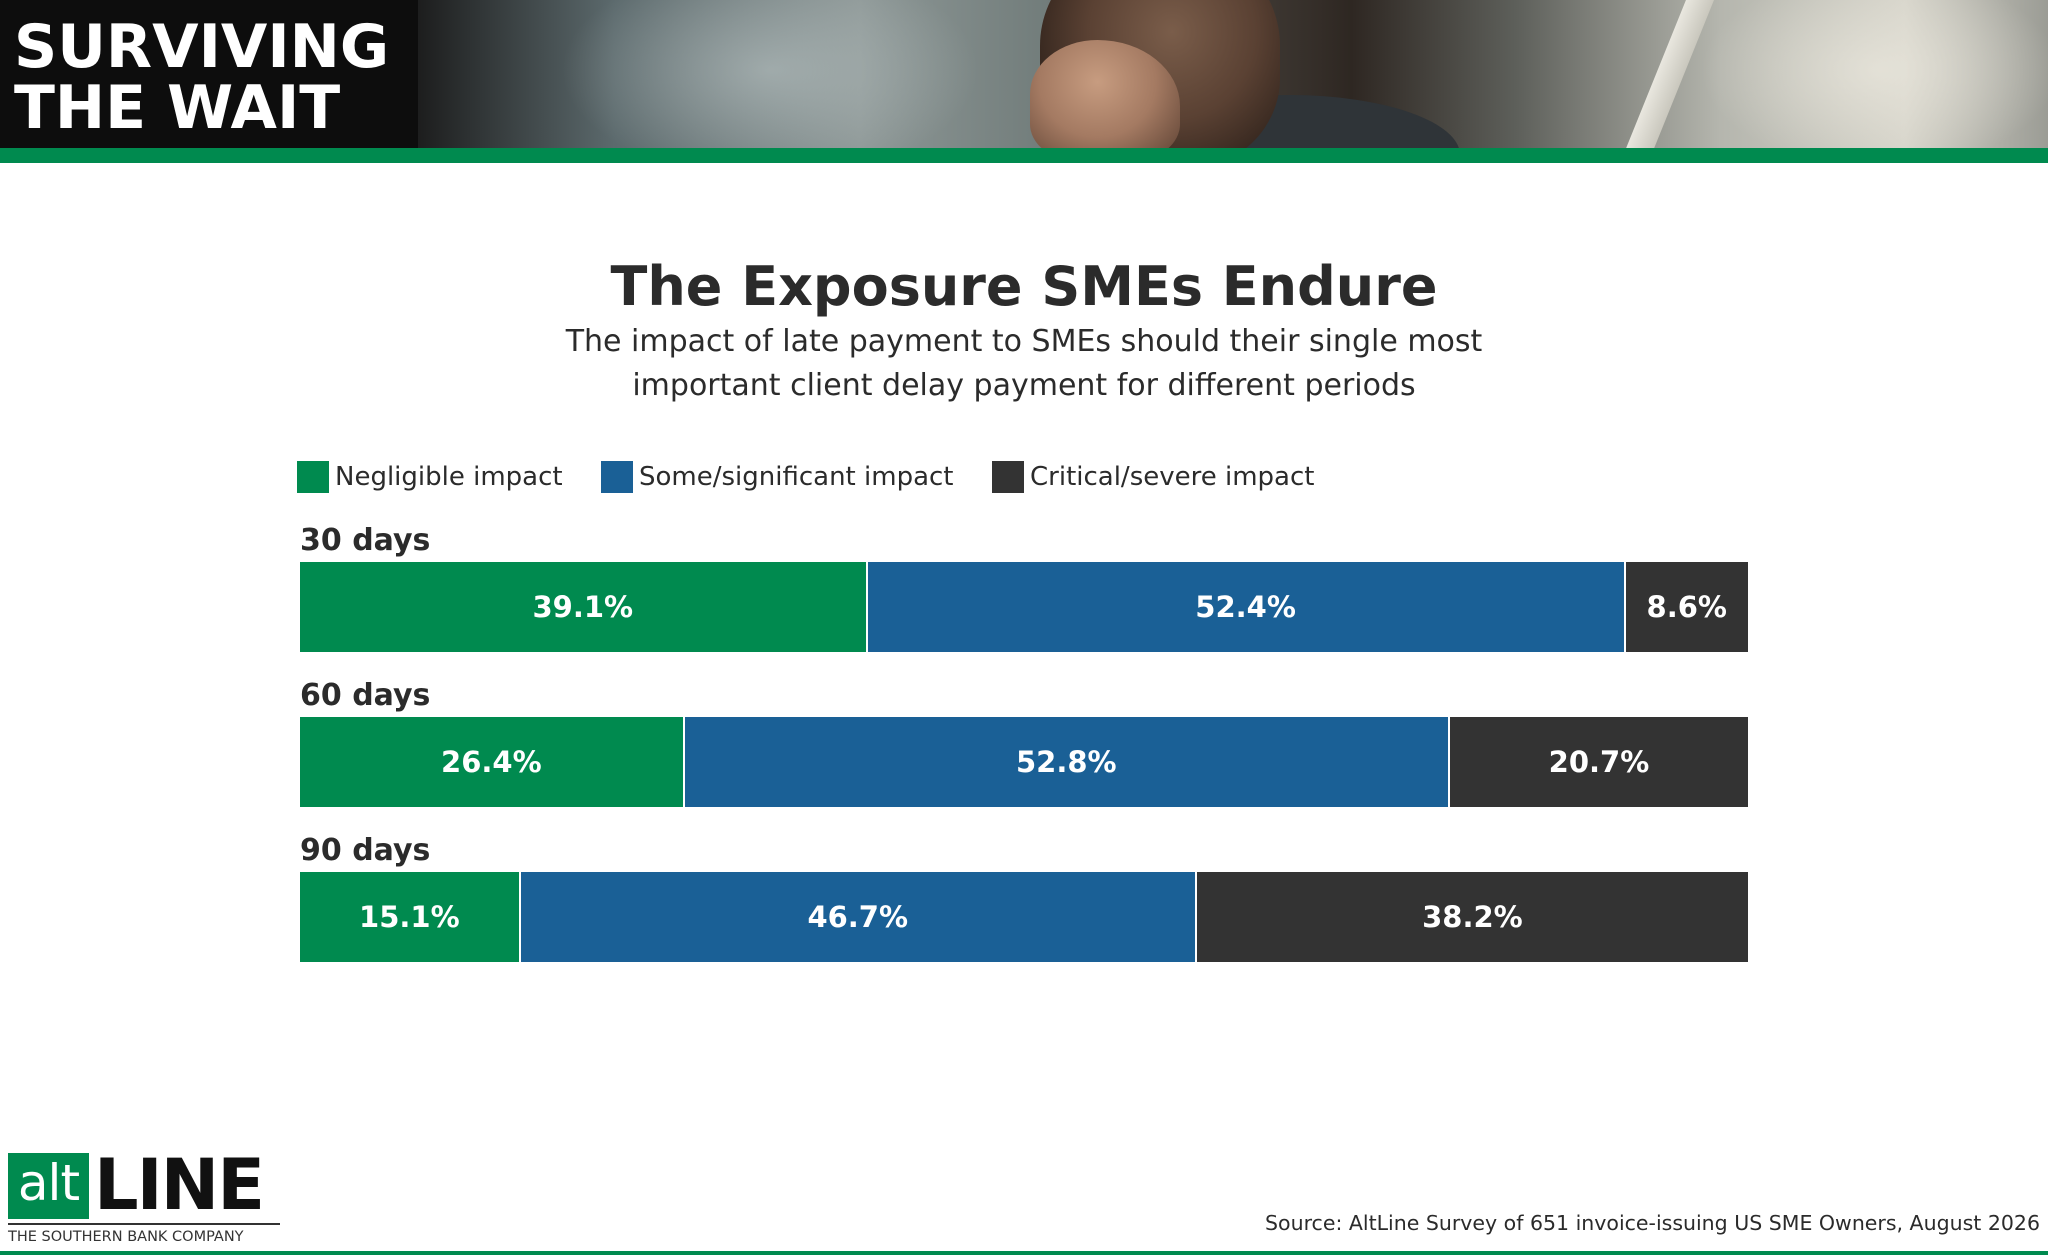  Describe the element at coordinates (1024, 155) in the screenshot. I see `header-accent-stripe` at that location.